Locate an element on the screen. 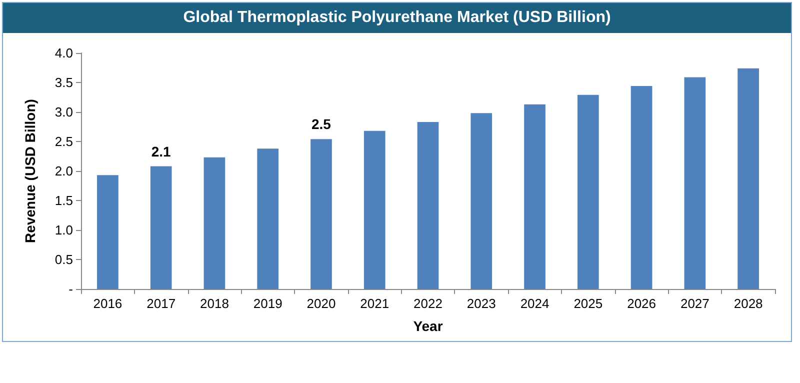 The height and width of the screenshot is (383, 800). x-tick-label: 2026 is located at coordinates (641, 303).